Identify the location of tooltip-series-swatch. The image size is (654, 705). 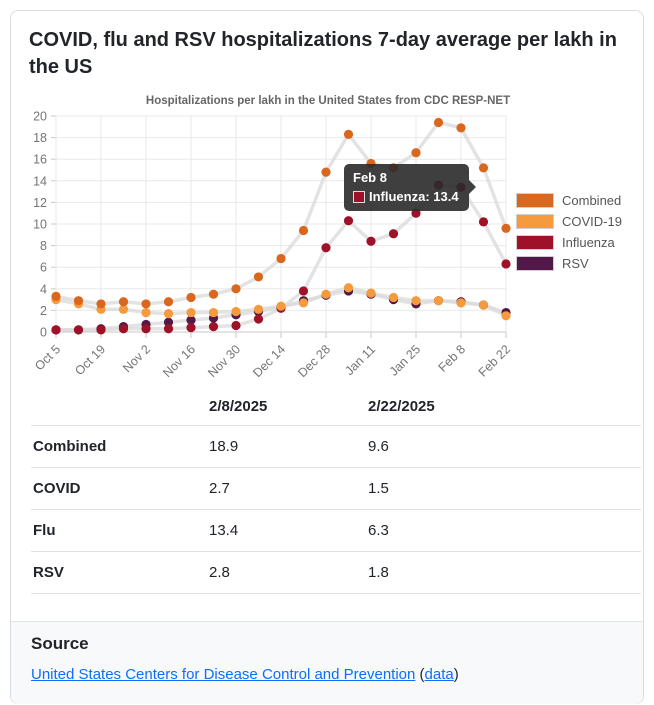
(359, 196).